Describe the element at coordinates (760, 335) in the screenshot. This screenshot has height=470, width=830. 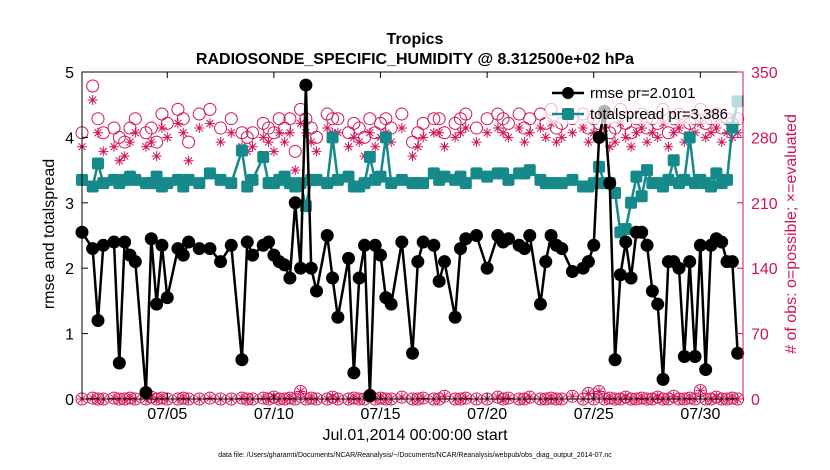
I see `y-right-tick-label: 70` at that location.